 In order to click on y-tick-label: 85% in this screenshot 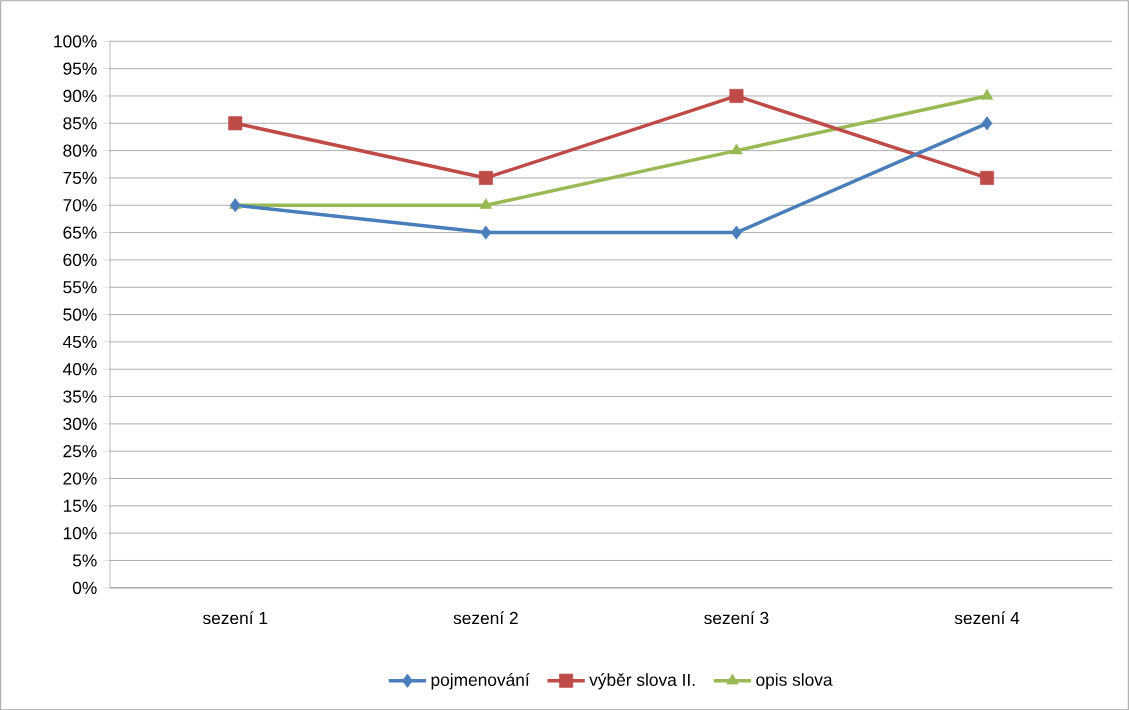, I will do `click(80, 123)`.